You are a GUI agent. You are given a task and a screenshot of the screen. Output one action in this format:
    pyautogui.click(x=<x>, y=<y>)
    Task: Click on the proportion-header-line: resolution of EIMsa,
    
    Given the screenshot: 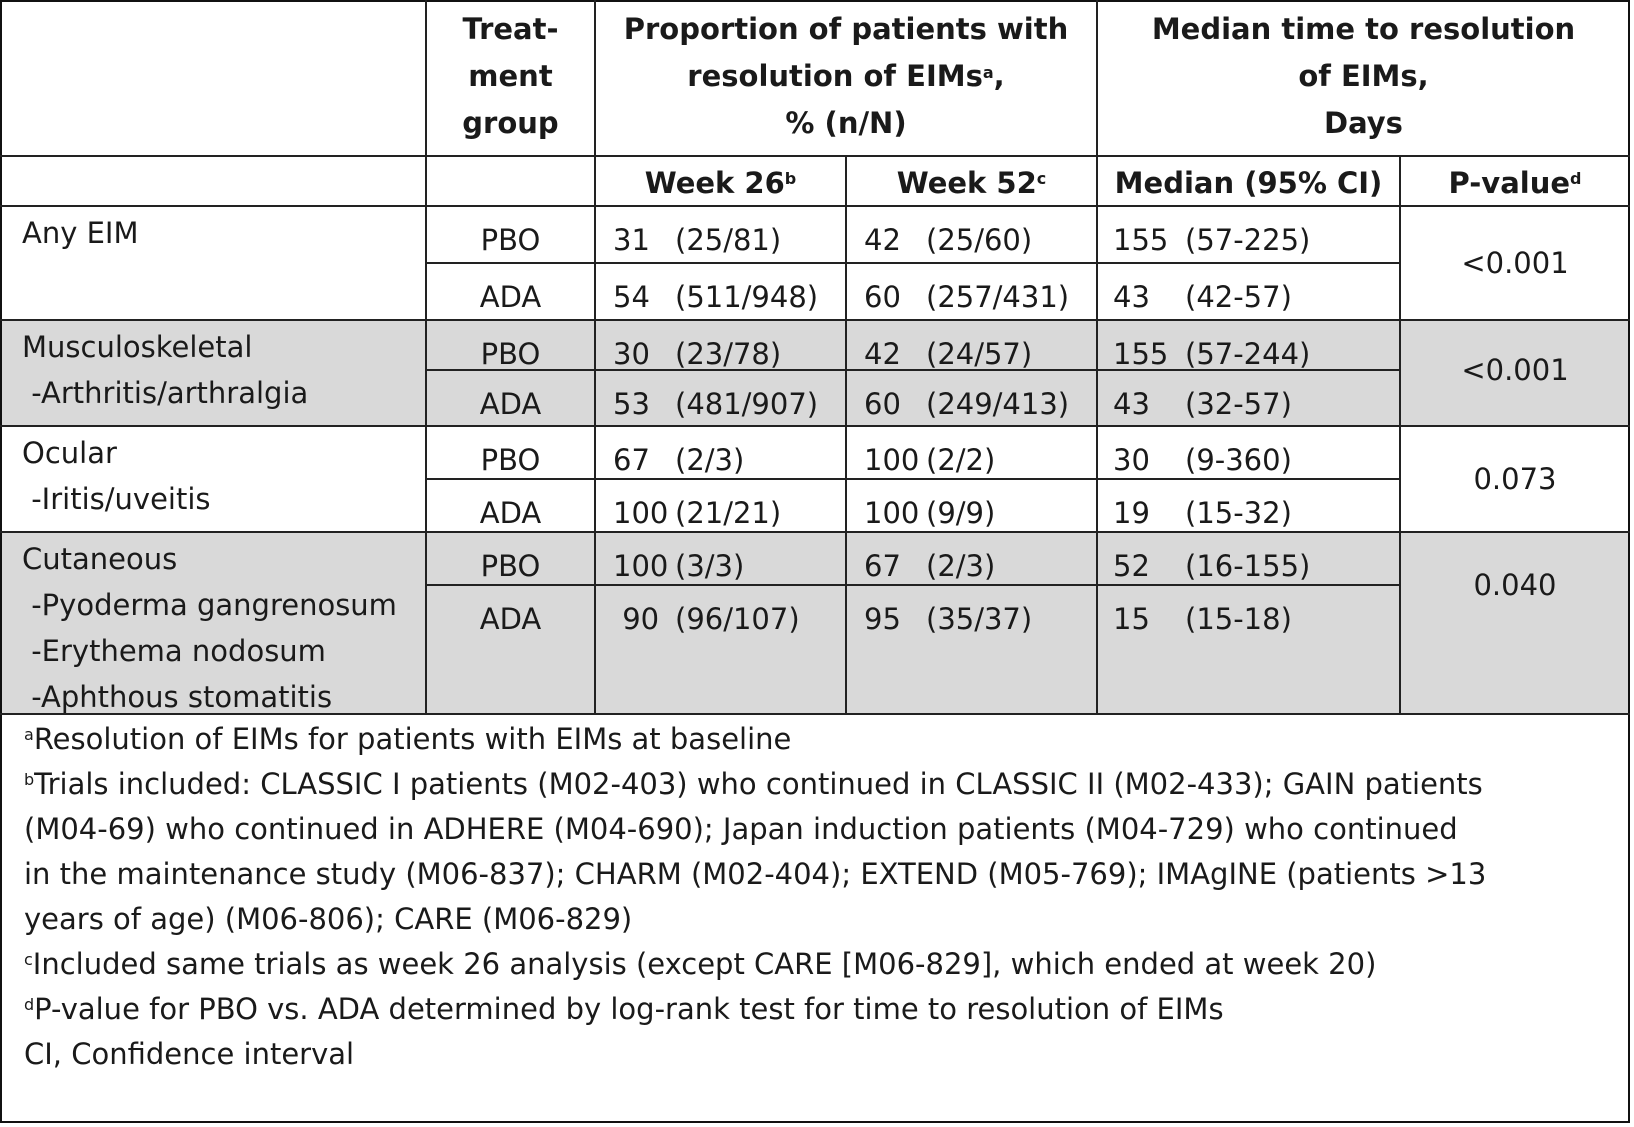 What is the action you would take?
    pyautogui.click(x=846, y=76)
    